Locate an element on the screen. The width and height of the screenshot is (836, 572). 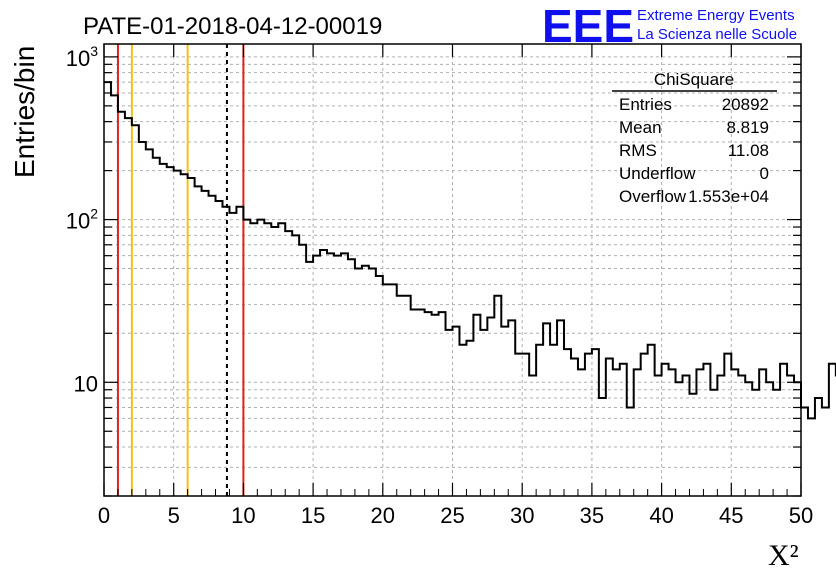
logo-line-1: Extreme Energy Events is located at coordinates (716, 15).